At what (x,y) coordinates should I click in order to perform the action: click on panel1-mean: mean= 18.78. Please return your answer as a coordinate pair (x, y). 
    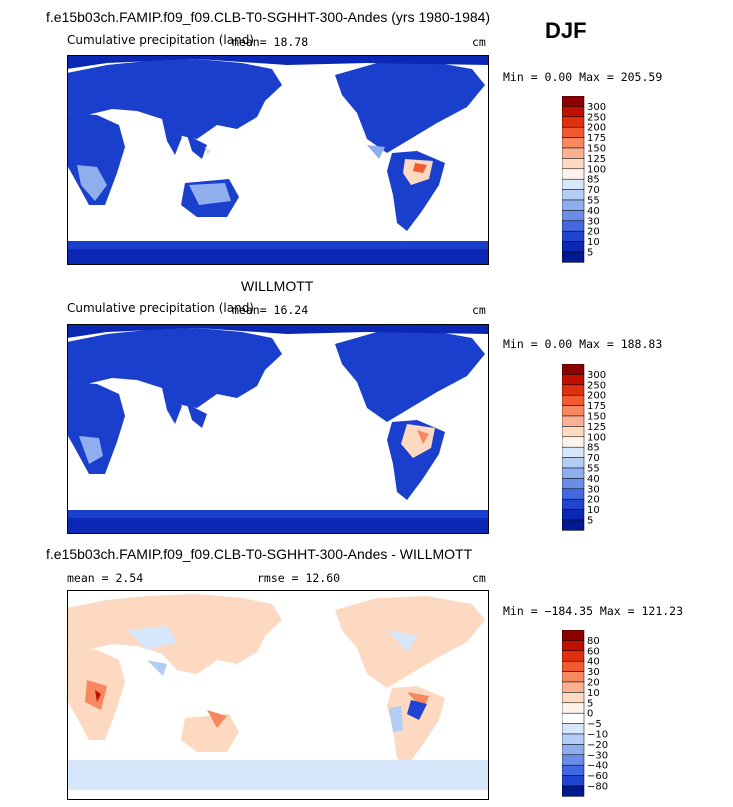
    Looking at the image, I should click on (270, 42).